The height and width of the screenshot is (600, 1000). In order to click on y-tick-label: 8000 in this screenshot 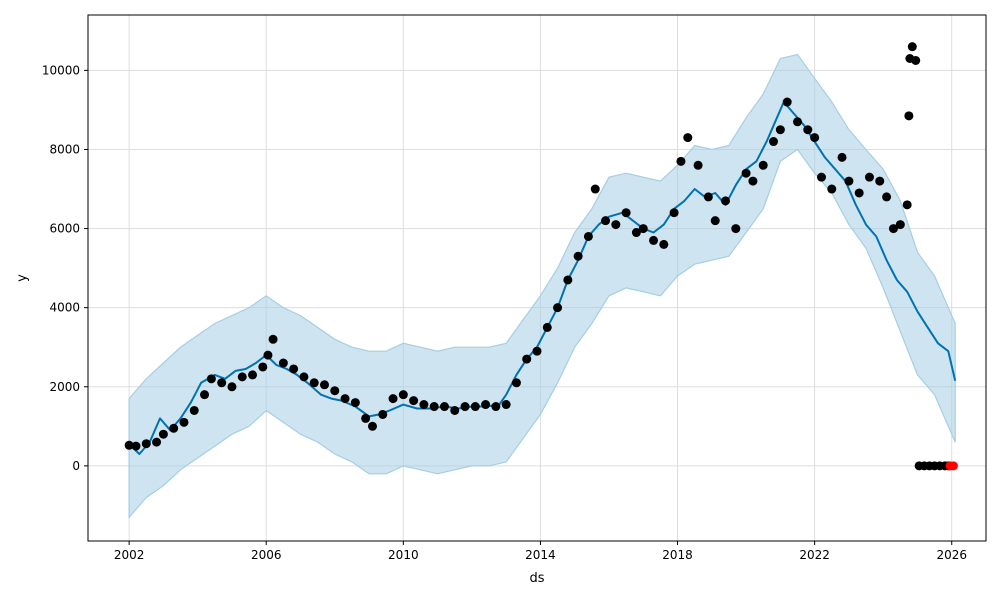, I will do `click(64, 149)`.